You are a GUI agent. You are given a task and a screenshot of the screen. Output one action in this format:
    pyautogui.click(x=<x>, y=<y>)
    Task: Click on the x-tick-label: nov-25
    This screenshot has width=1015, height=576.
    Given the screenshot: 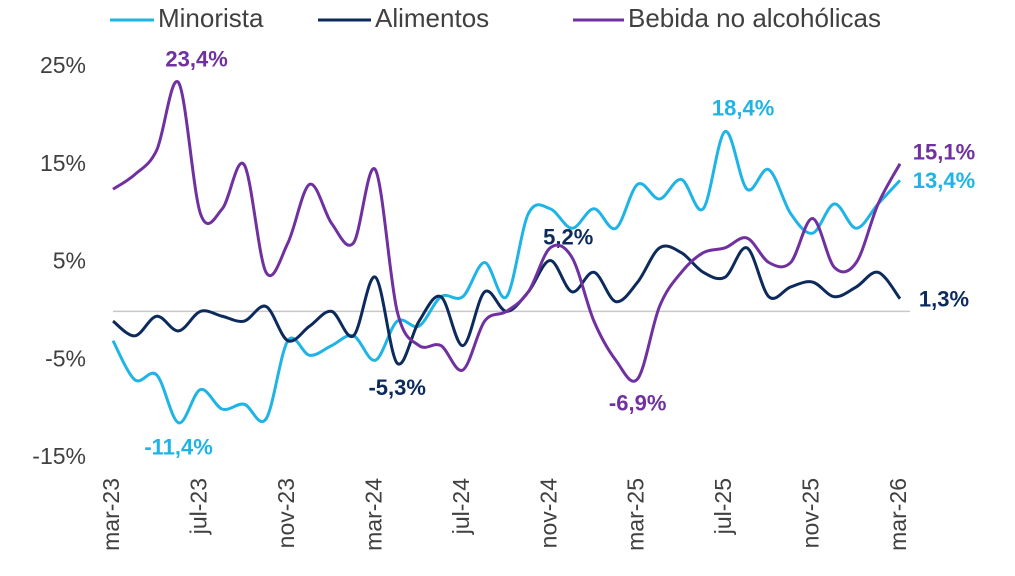 What is the action you would take?
    pyautogui.click(x=811, y=513)
    